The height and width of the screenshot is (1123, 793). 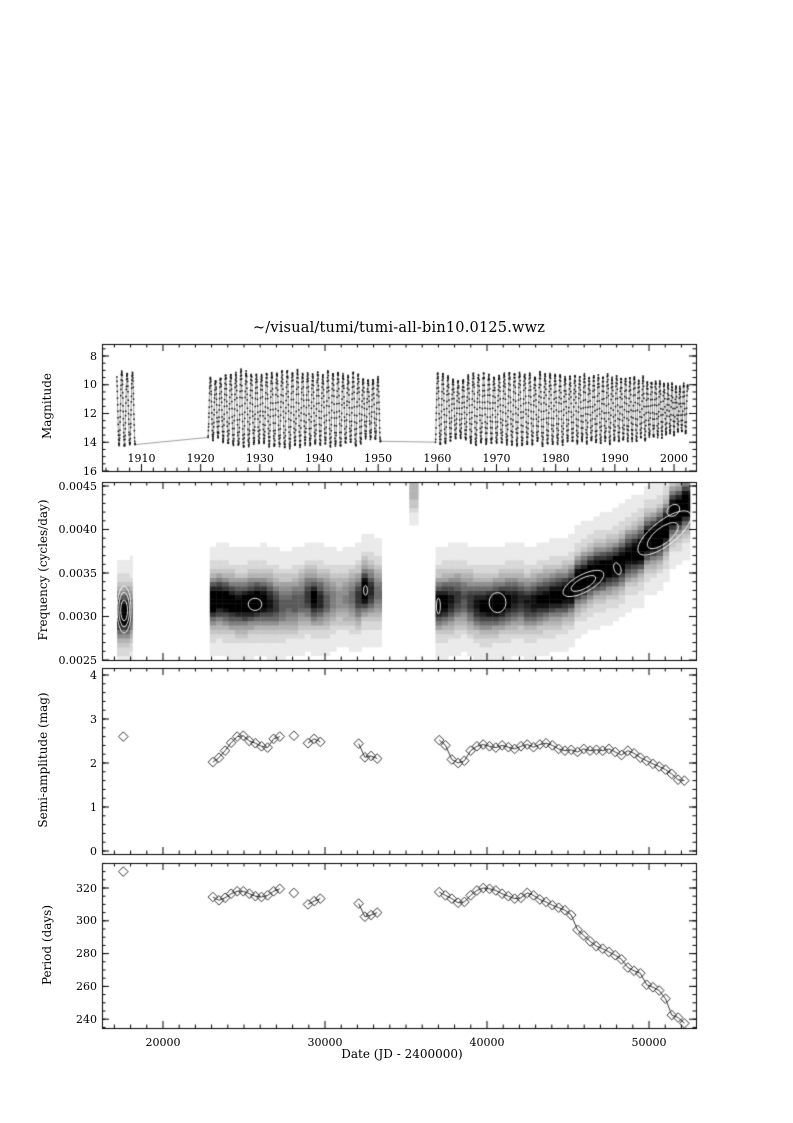 I want to click on xtick-year: 1940, so click(x=319, y=458).